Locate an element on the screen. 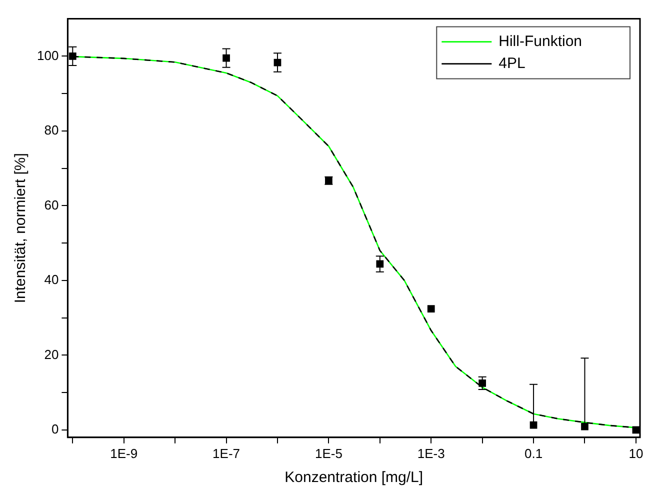  x-tick-label: 0.1 is located at coordinates (533, 453).